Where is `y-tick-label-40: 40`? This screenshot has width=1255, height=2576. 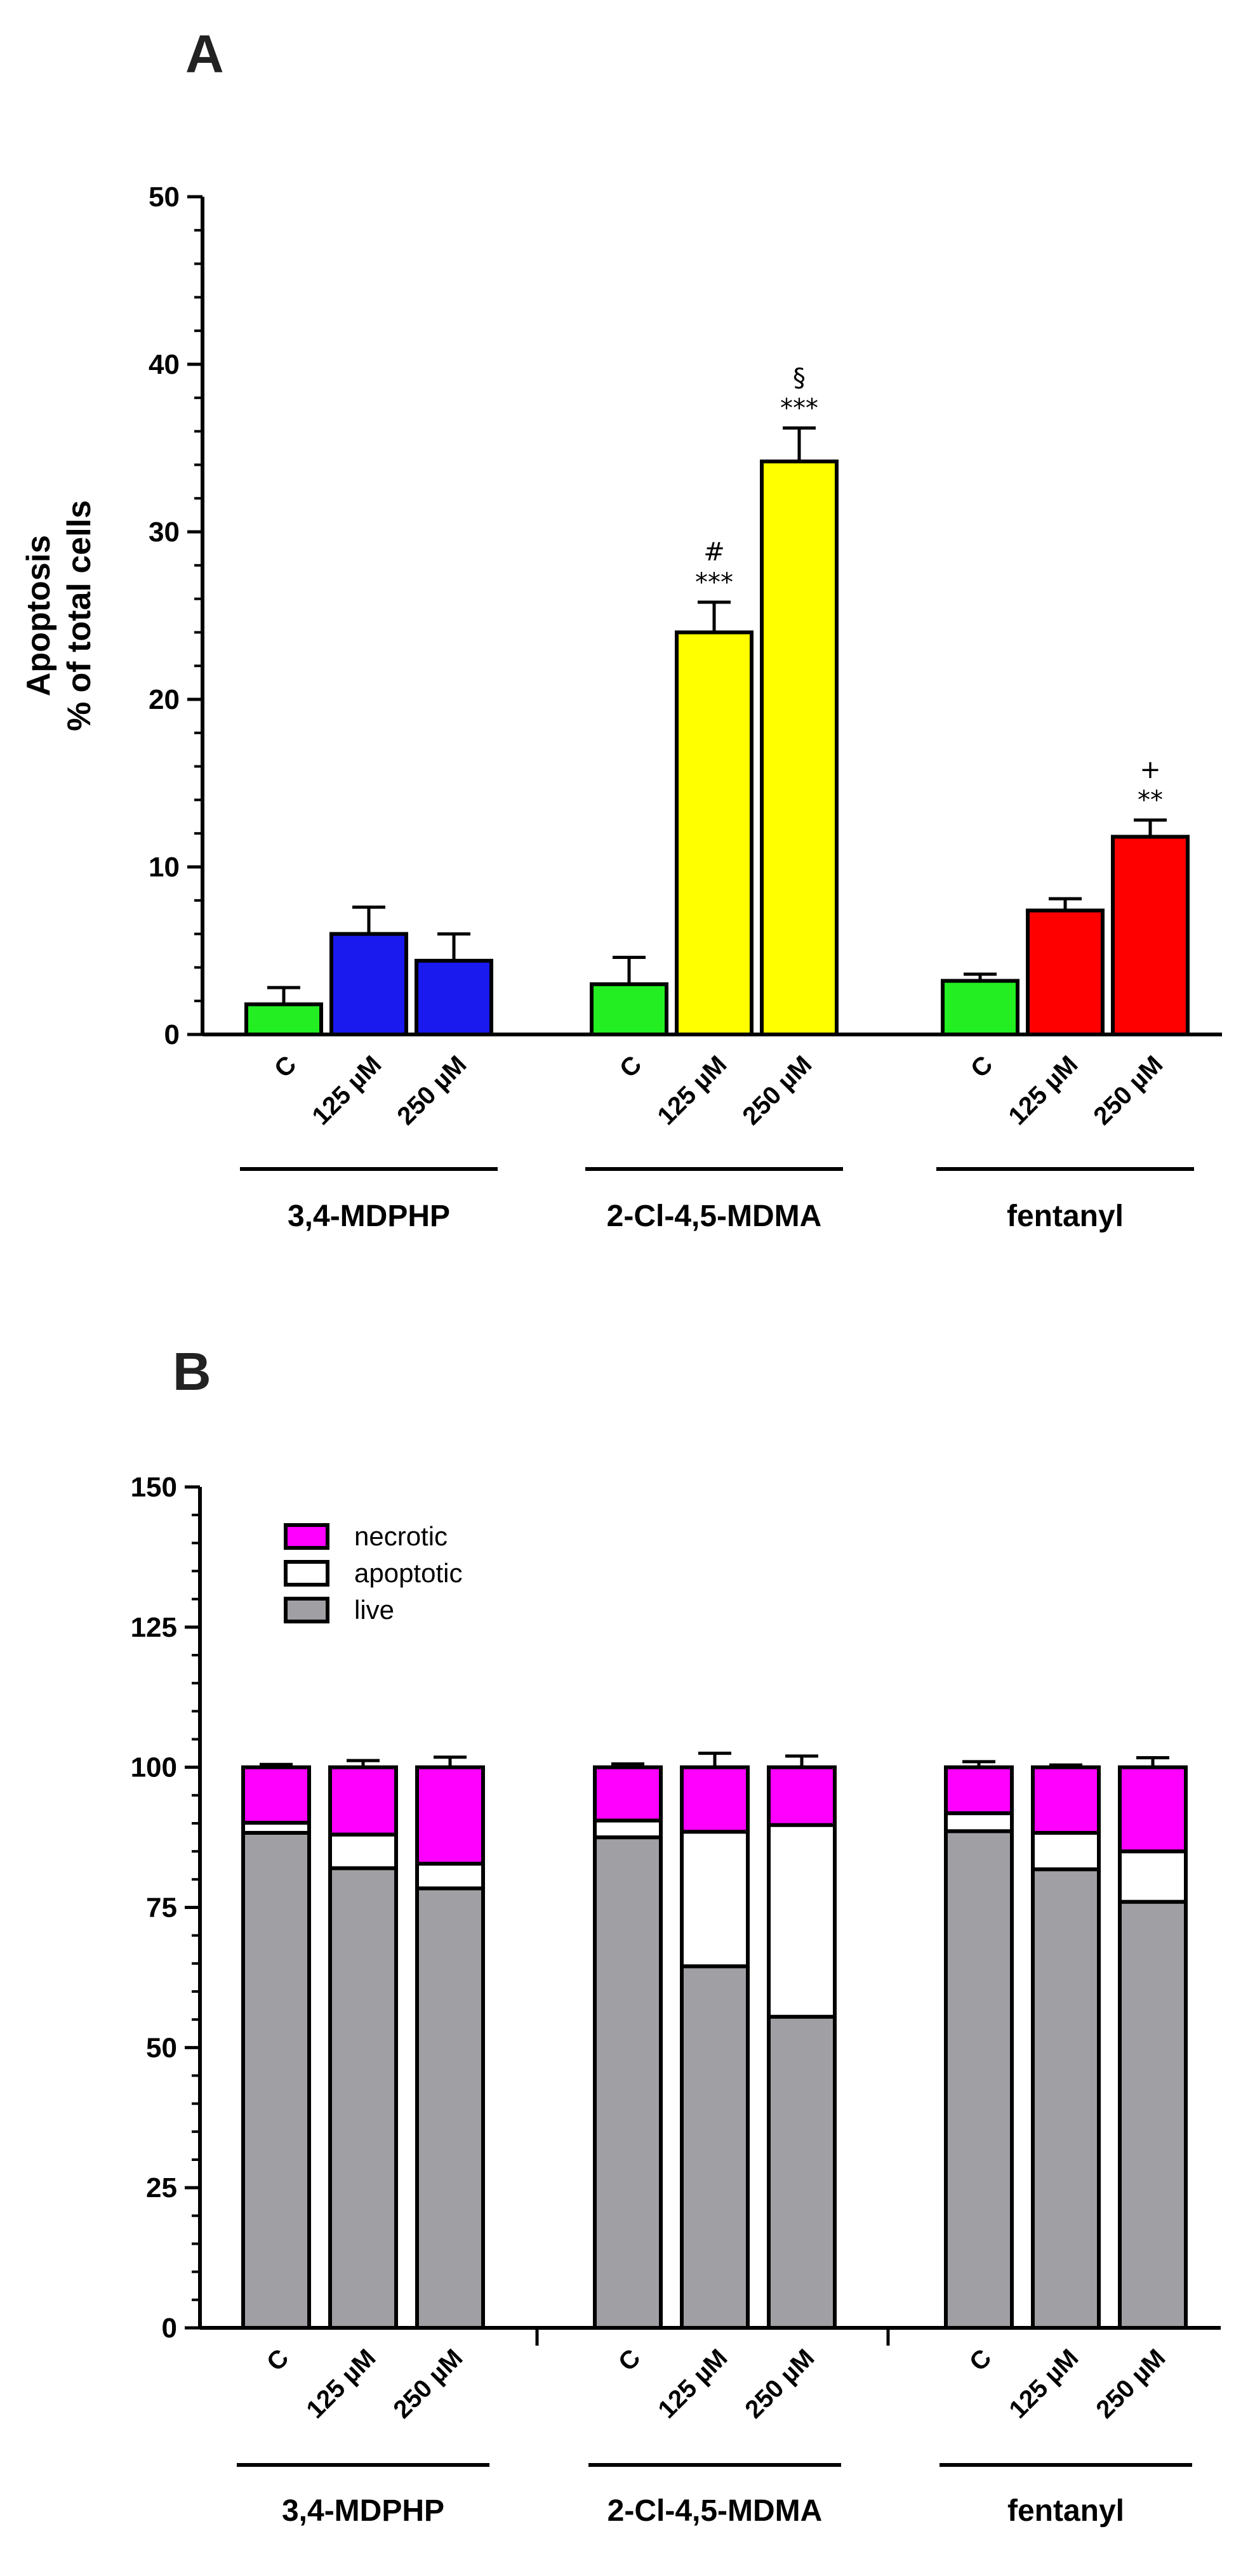
y-tick-label-40: 40 is located at coordinates (164, 364).